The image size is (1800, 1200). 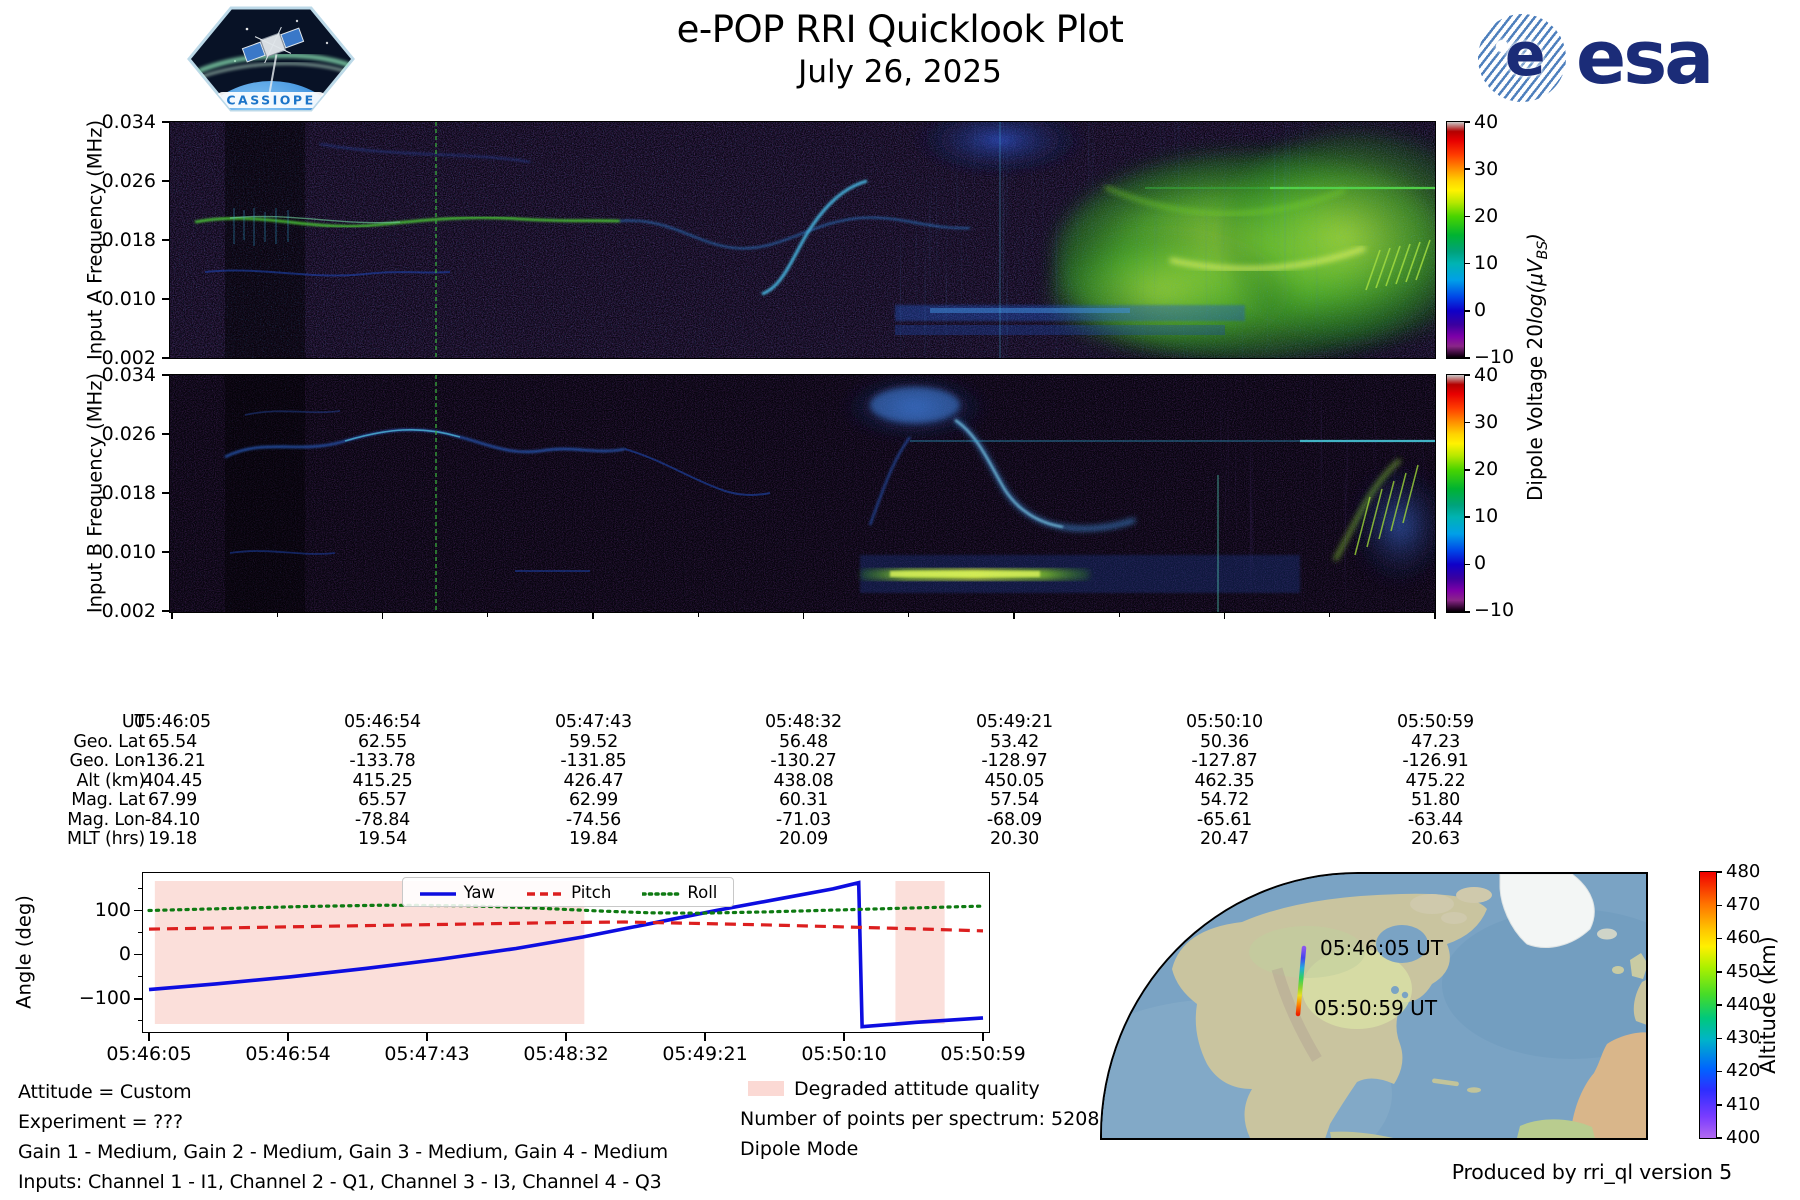 I want to click on cbar-b-tick: 0, so click(x=1480, y=563).